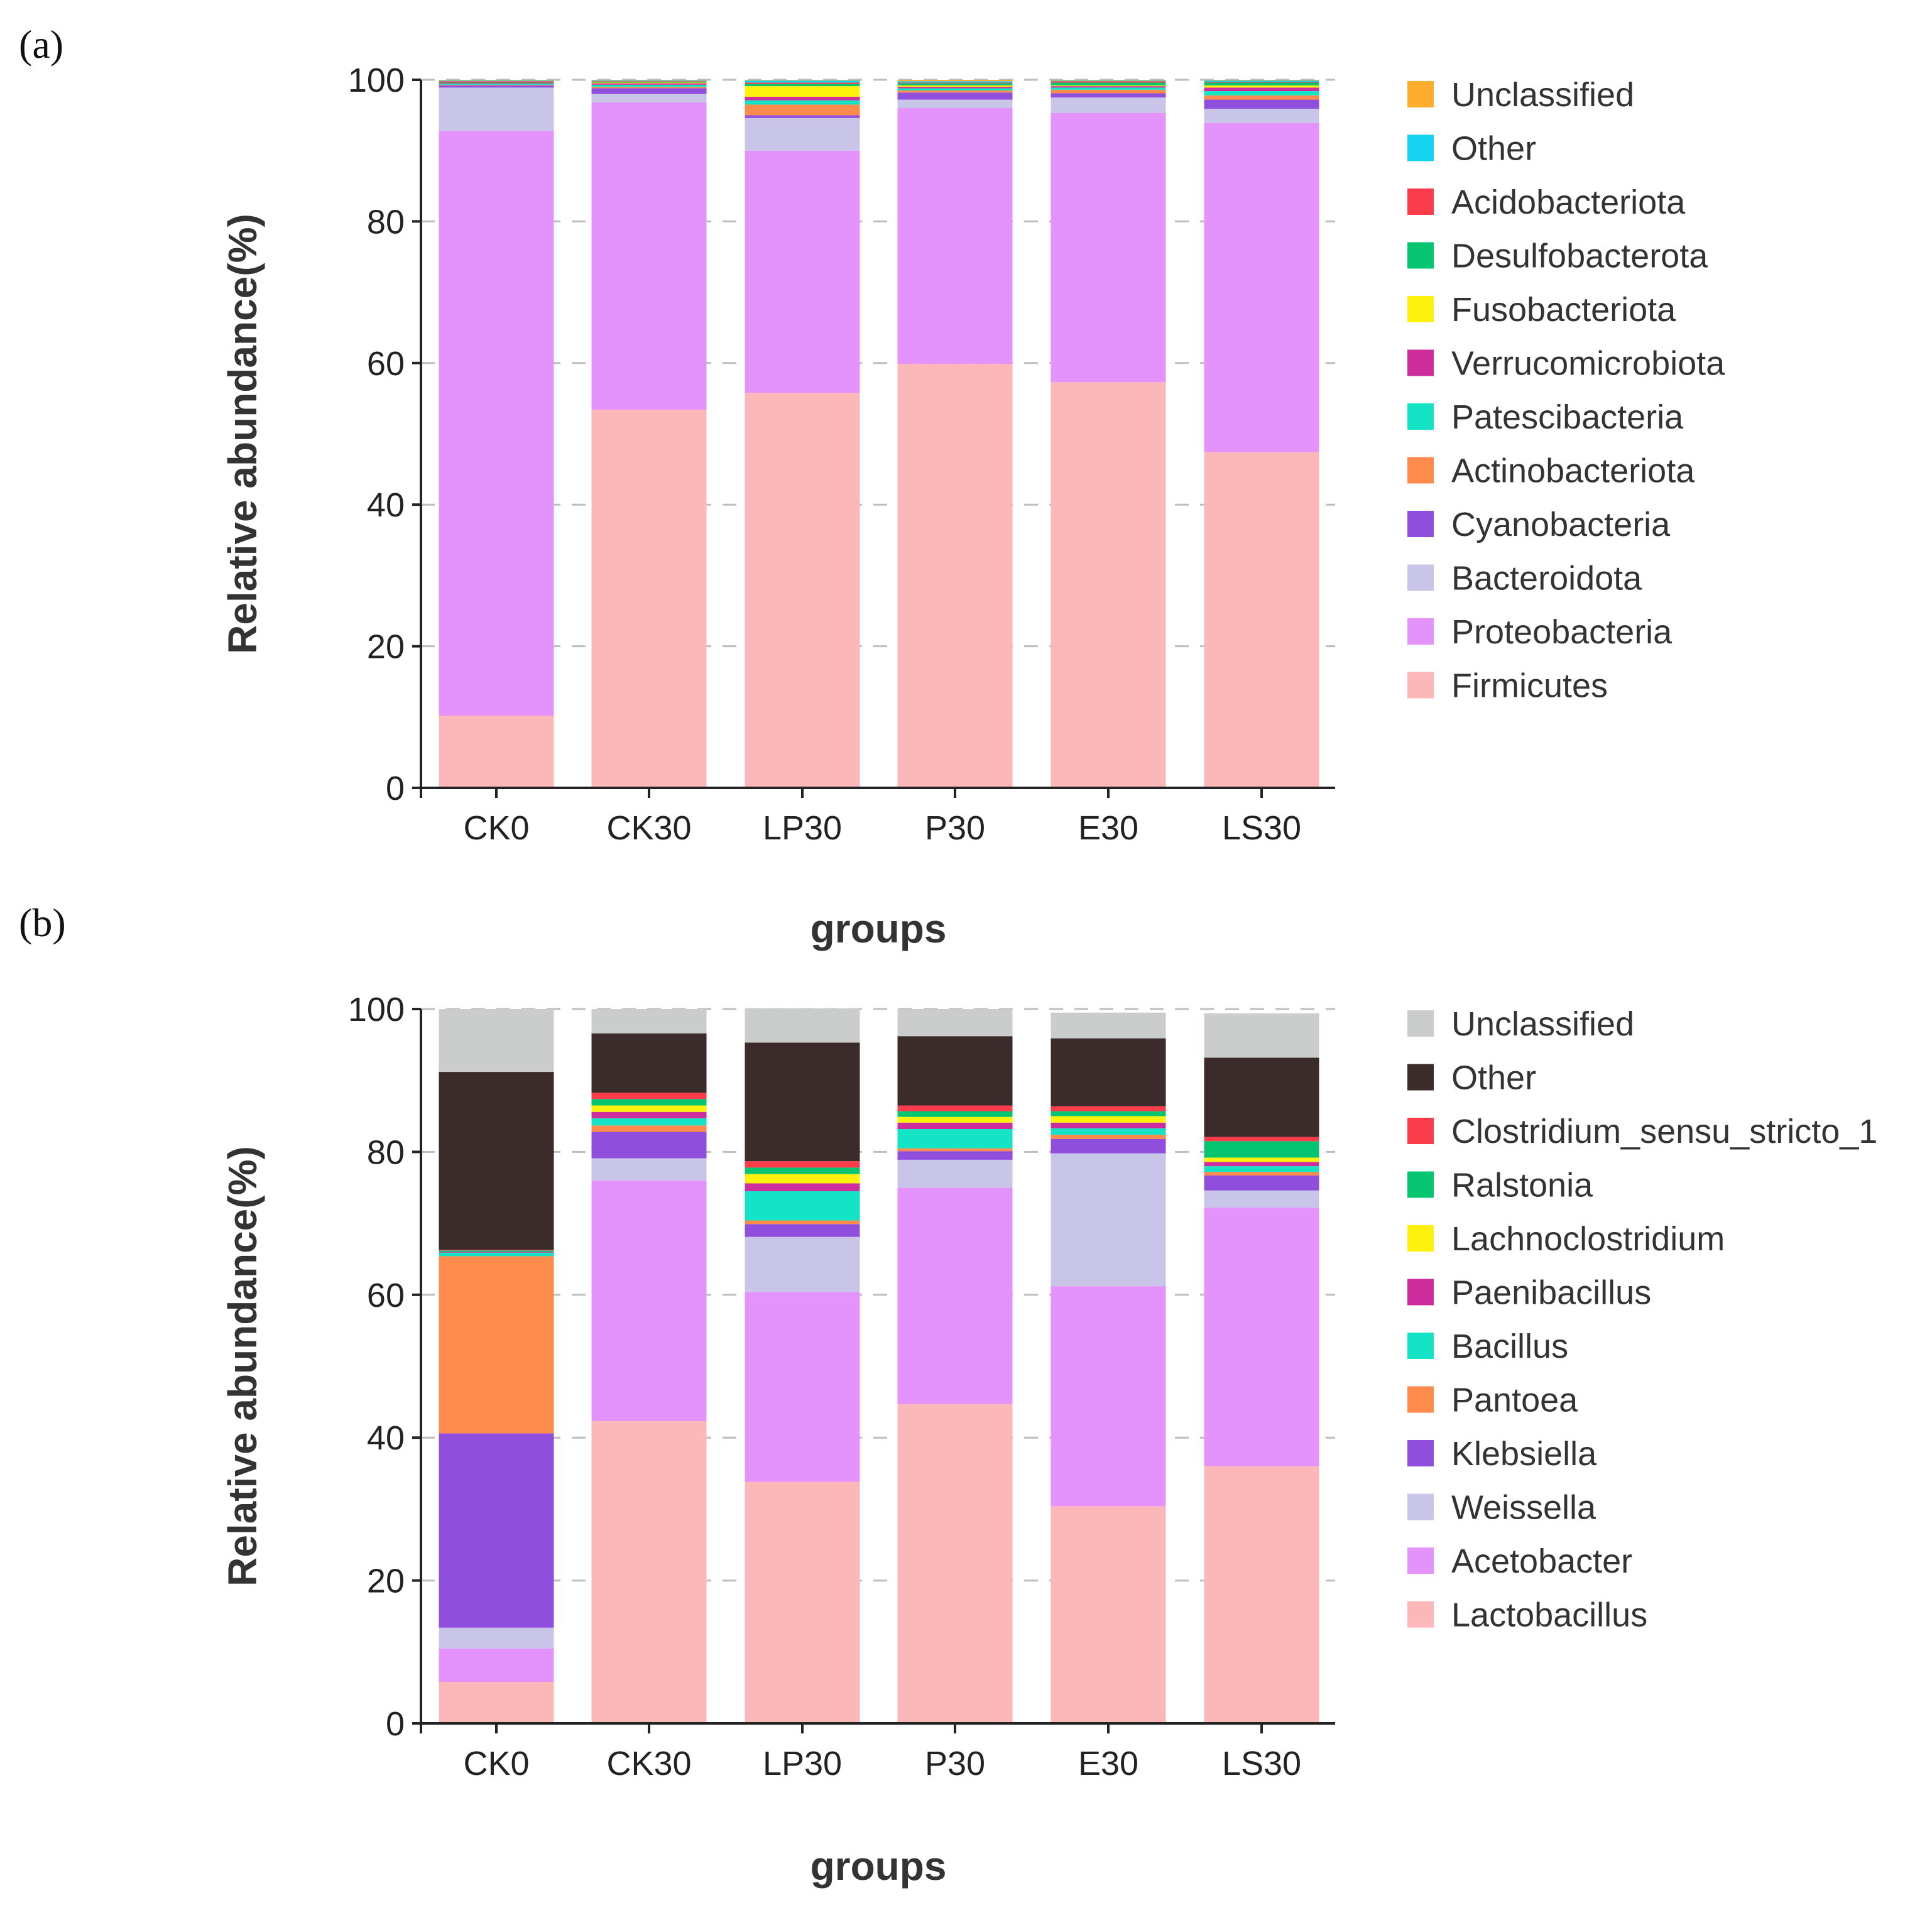 This screenshot has width=1932, height=1910. I want to click on bar-segment-ls30-pantoea, so click(1261, 1174).